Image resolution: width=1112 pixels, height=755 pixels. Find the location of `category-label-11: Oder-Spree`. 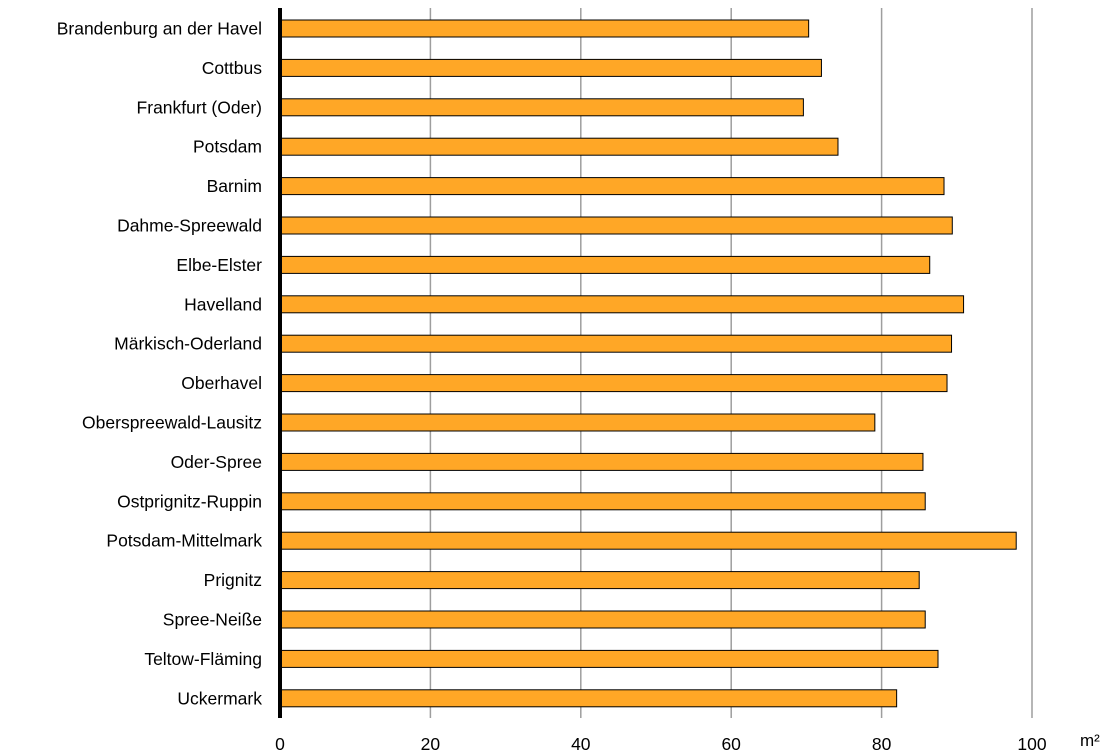

category-label-11: Oder-Spree is located at coordinates (216, 462).